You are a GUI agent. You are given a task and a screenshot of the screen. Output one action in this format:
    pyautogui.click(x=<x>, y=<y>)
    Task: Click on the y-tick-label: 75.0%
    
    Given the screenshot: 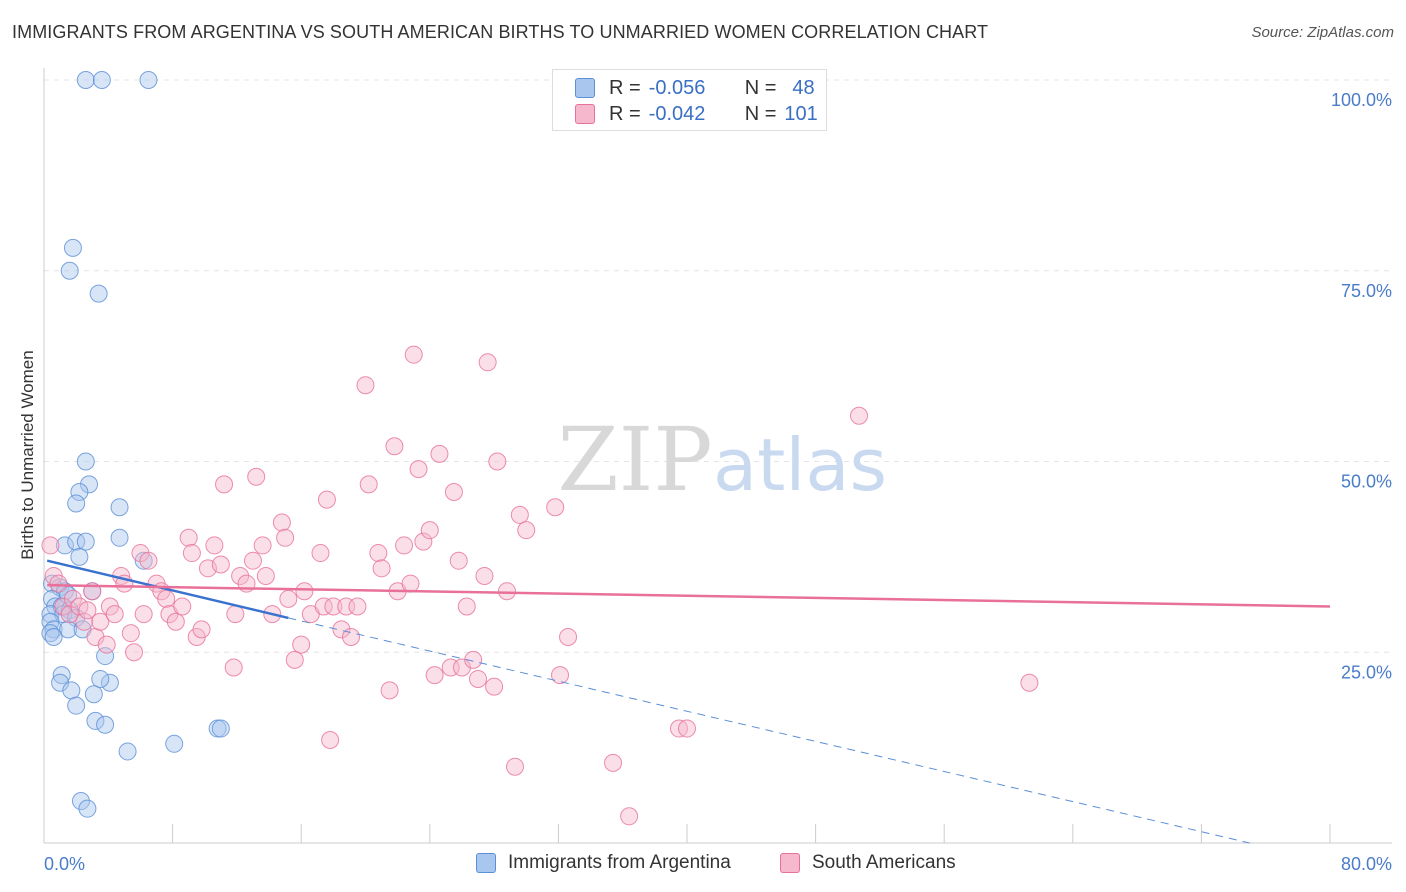 What is the action you would take?
    pyautogui.click(x=1366, y=291)
    